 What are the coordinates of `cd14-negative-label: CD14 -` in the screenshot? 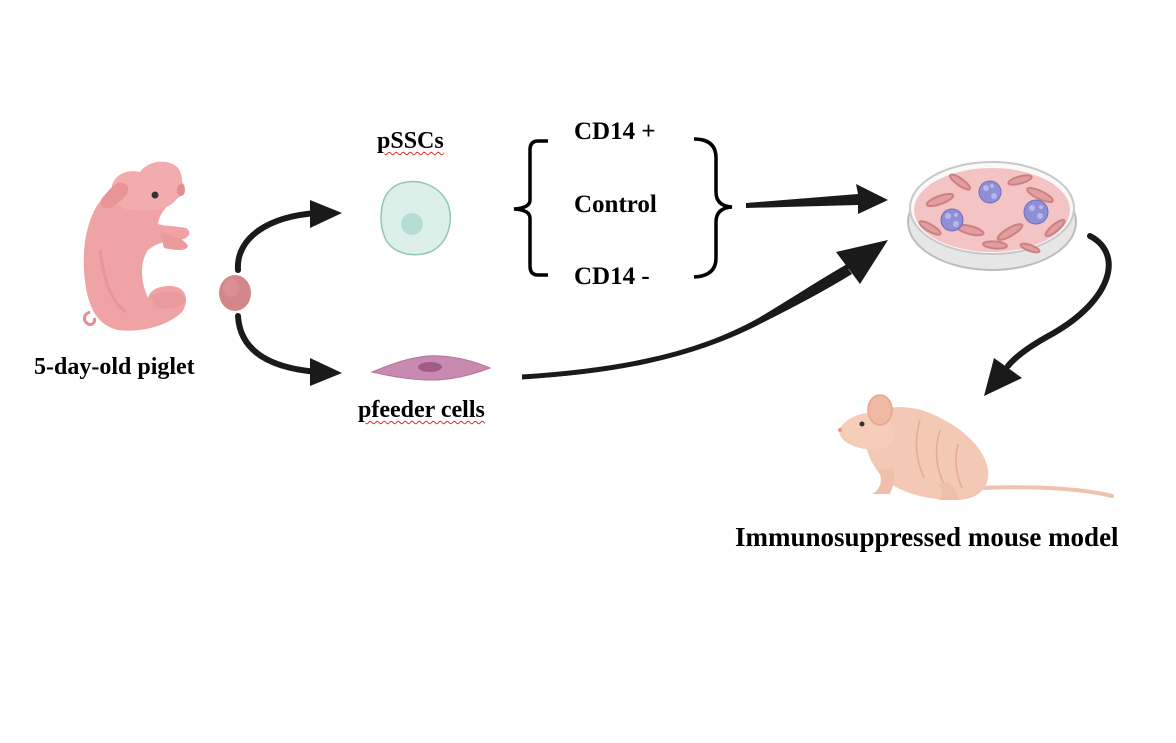 It's located at (612, 276).